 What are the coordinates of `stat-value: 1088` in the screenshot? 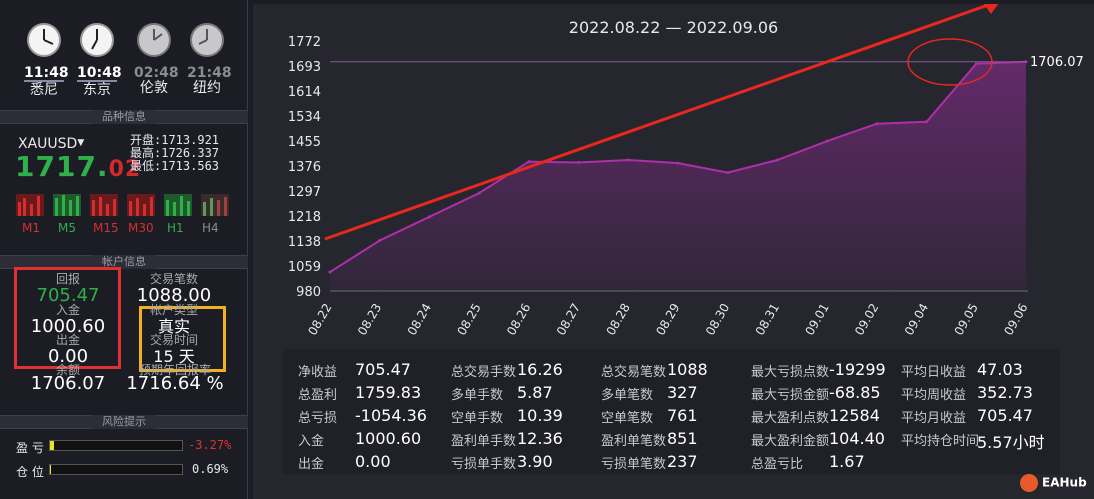 It's located at (687, 369).